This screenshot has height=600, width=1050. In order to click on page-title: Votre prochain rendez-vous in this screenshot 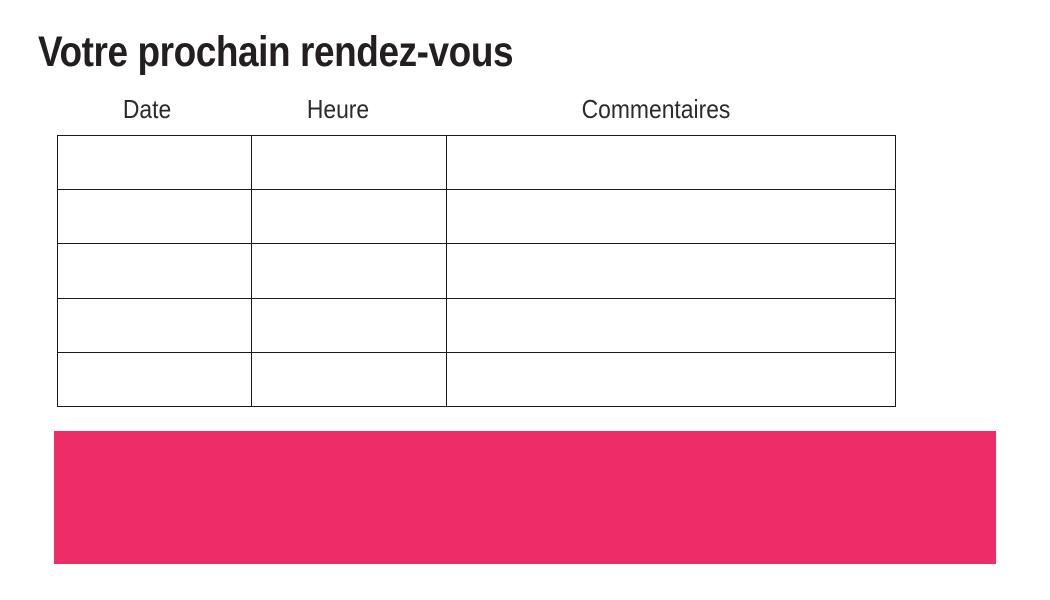, I will do `click(314, 52)`.